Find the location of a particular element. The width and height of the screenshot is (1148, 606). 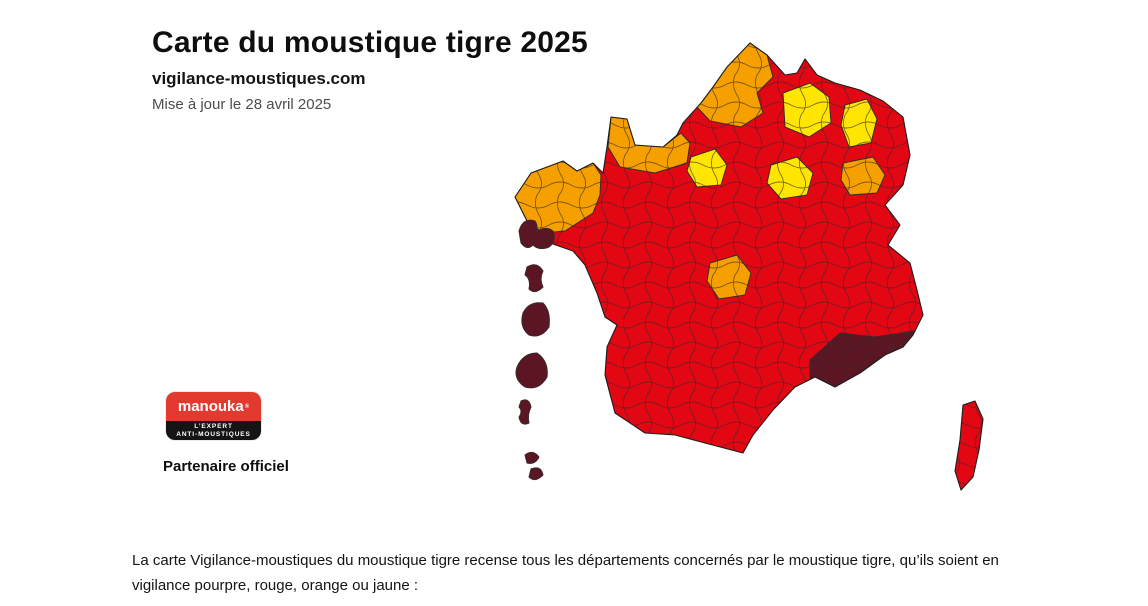

manouka-logo-tagline: L’EXPERT ANTI-MOUSTIQUES is located at coordinates (213, 430).